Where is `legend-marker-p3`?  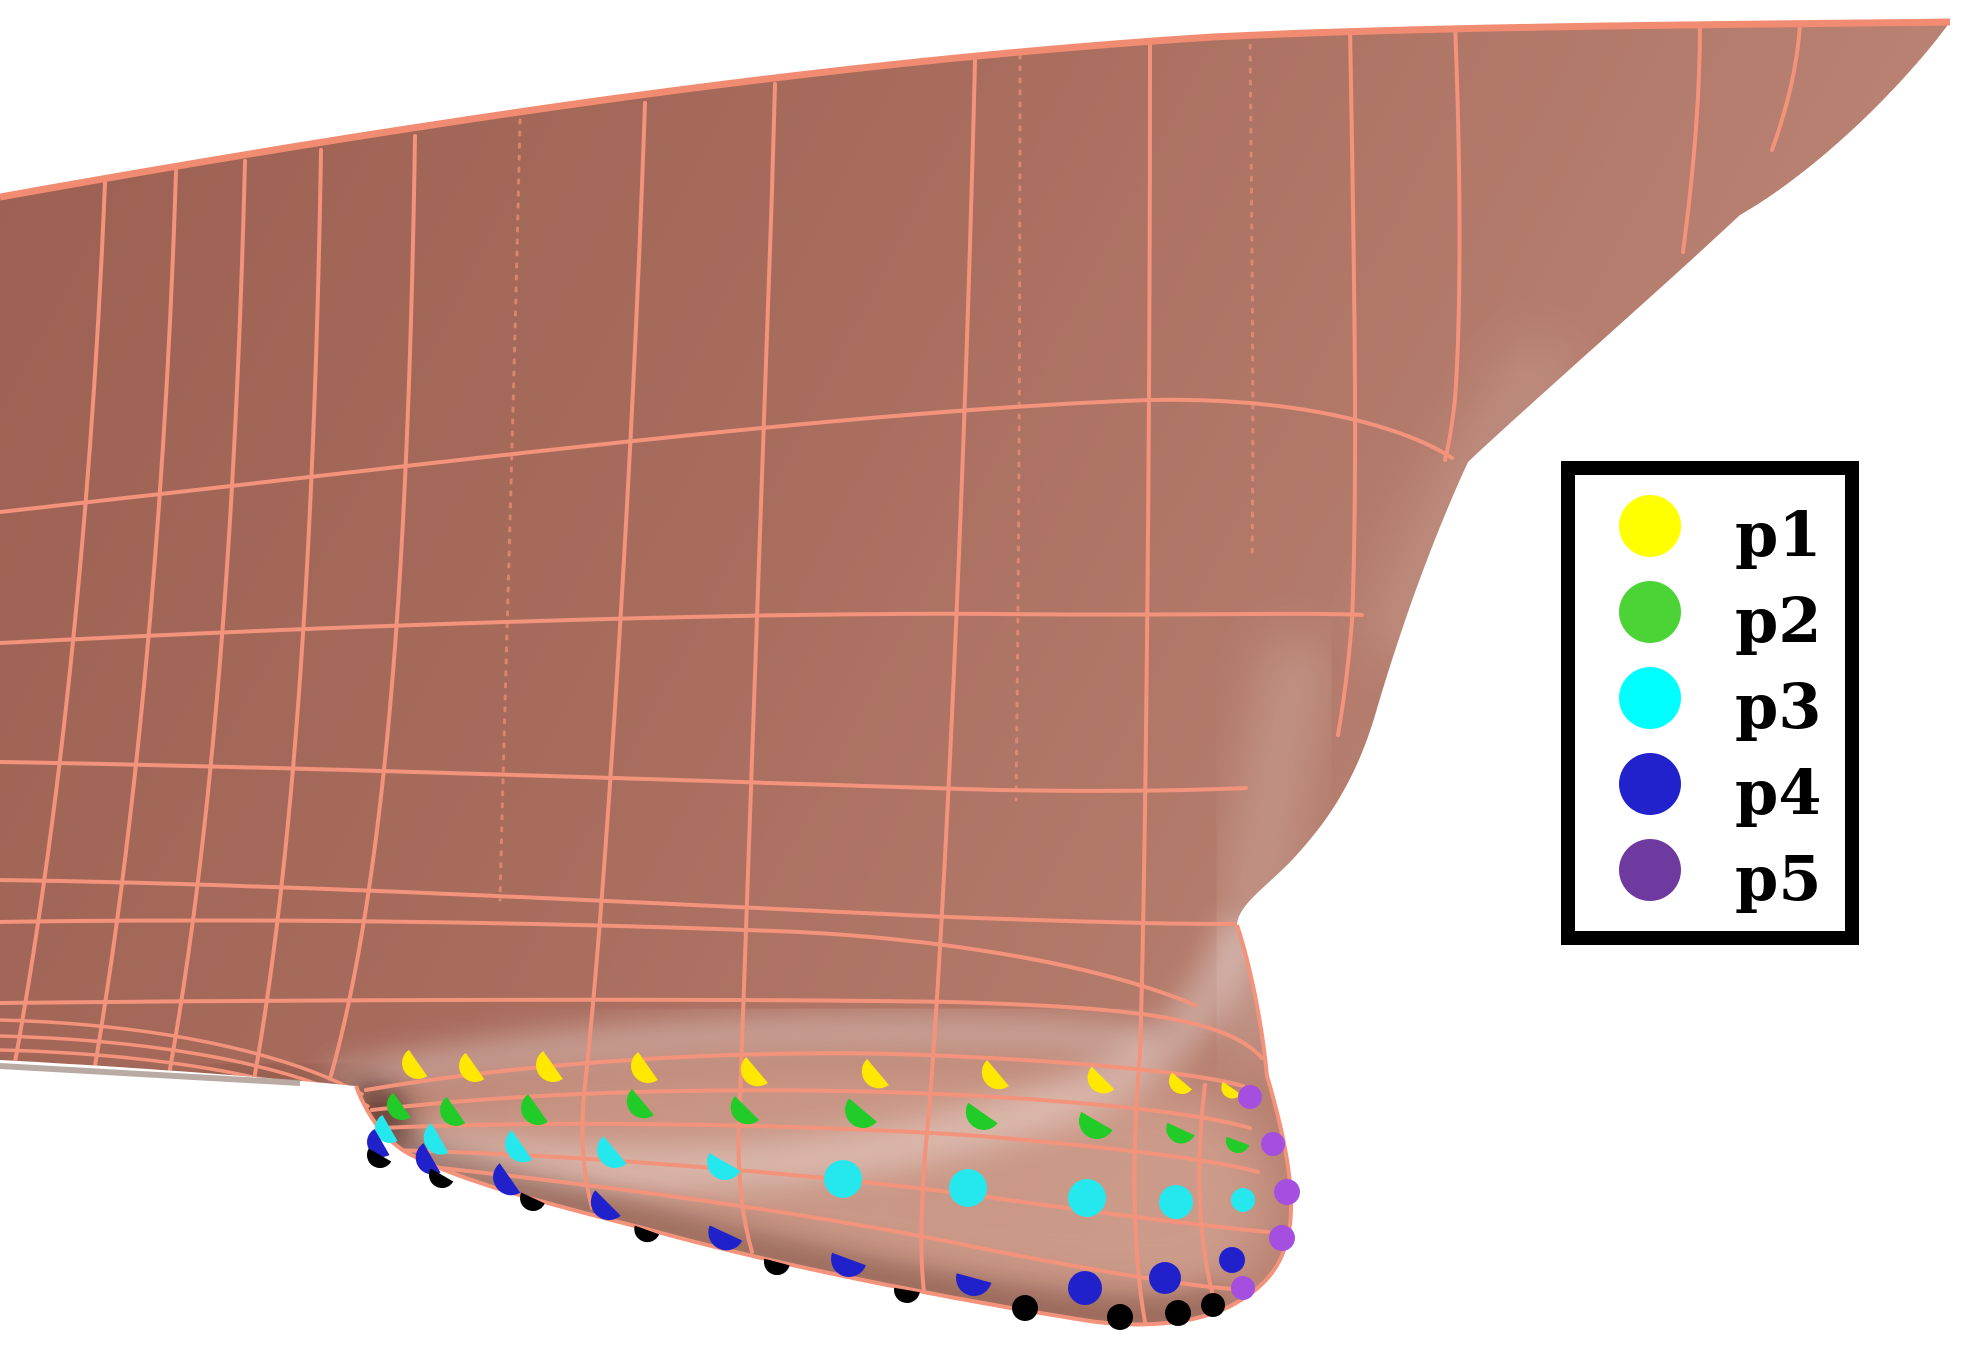 legend-marker-p3 is located at coordinates (1650, 698).